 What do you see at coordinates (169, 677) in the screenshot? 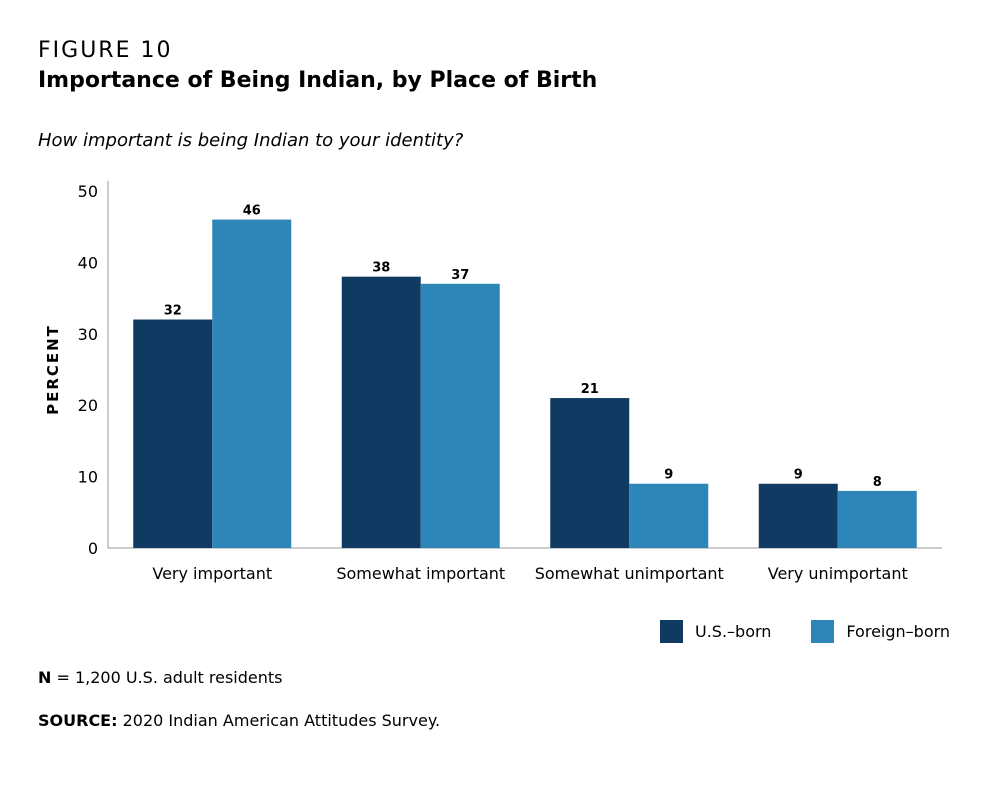
I see `sample-size-text: = 1,200 U.S. adult residents` at bounding box center [169, 677].